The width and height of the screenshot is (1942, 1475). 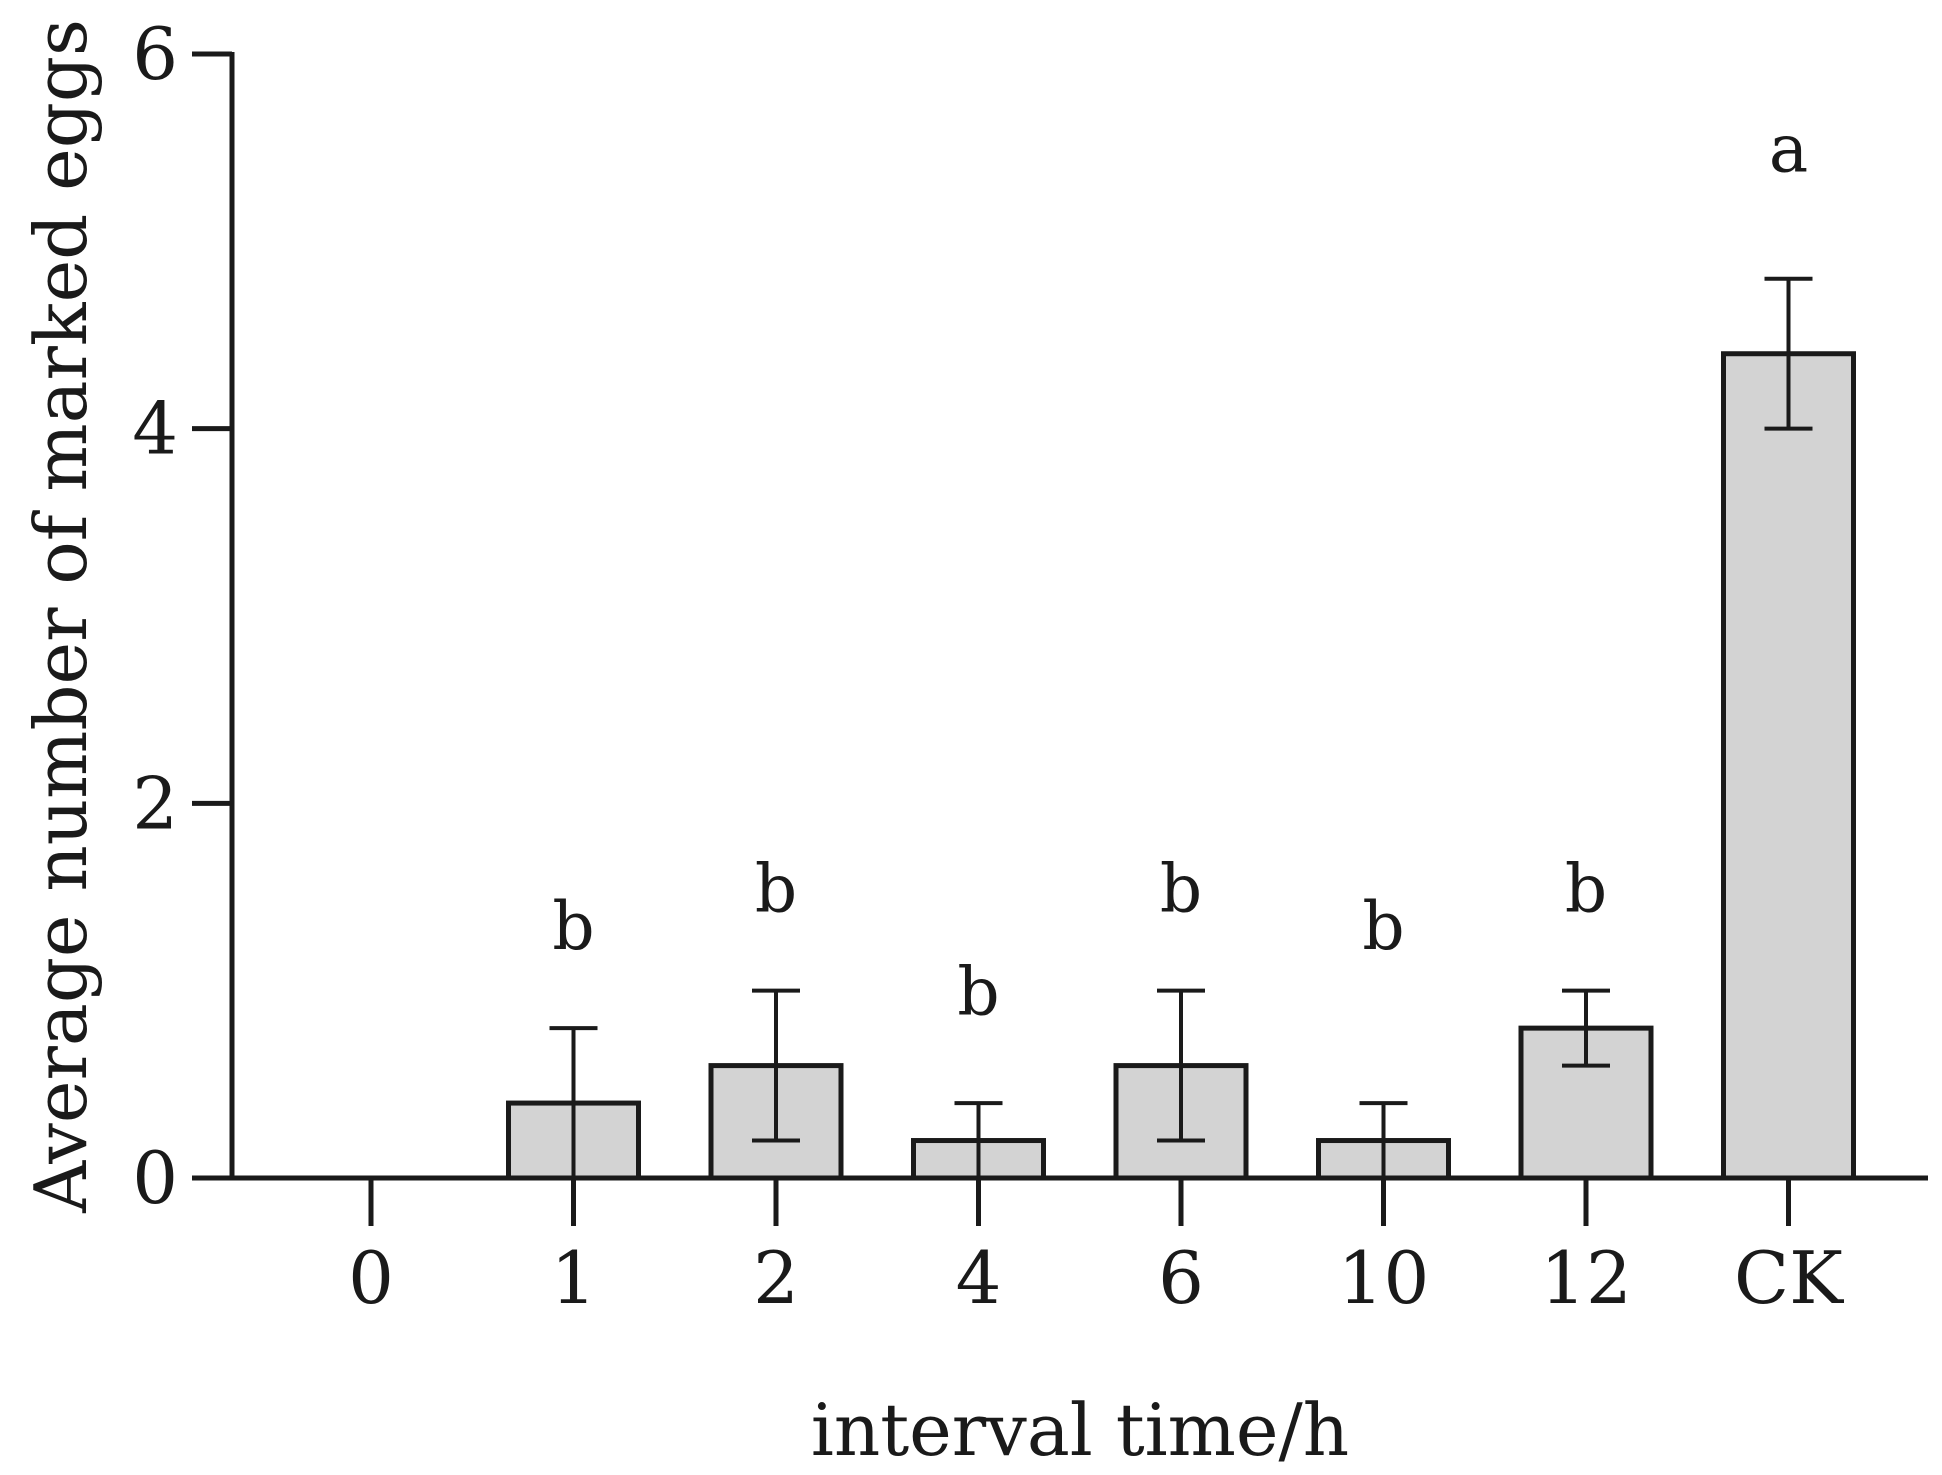 I want to click on x-axis-title: interval time/h, so click(x=1080, y=1430).